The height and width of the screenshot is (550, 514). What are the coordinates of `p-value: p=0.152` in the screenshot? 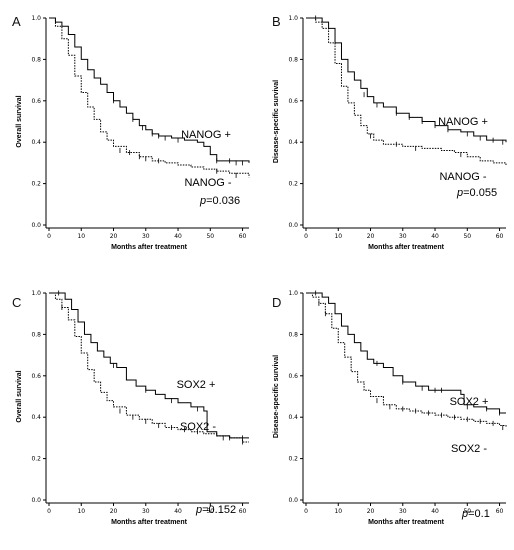 It's located at (215, 510).